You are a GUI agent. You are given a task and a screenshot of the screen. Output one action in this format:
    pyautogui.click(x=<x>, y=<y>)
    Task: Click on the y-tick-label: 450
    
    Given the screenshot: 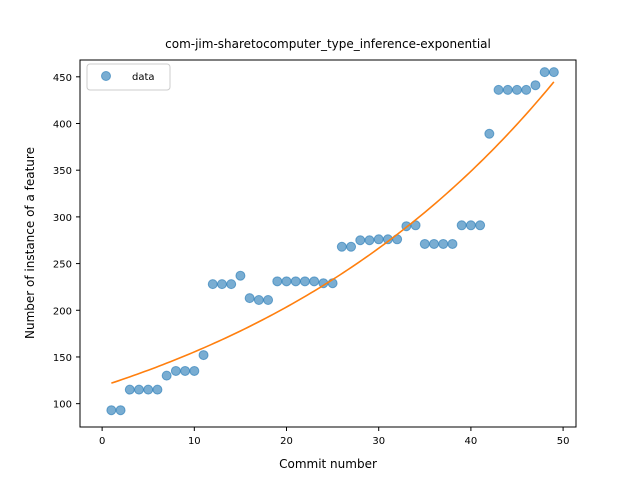 What is the action you would take?
    pyautogui.click(x=62, y=78)
    